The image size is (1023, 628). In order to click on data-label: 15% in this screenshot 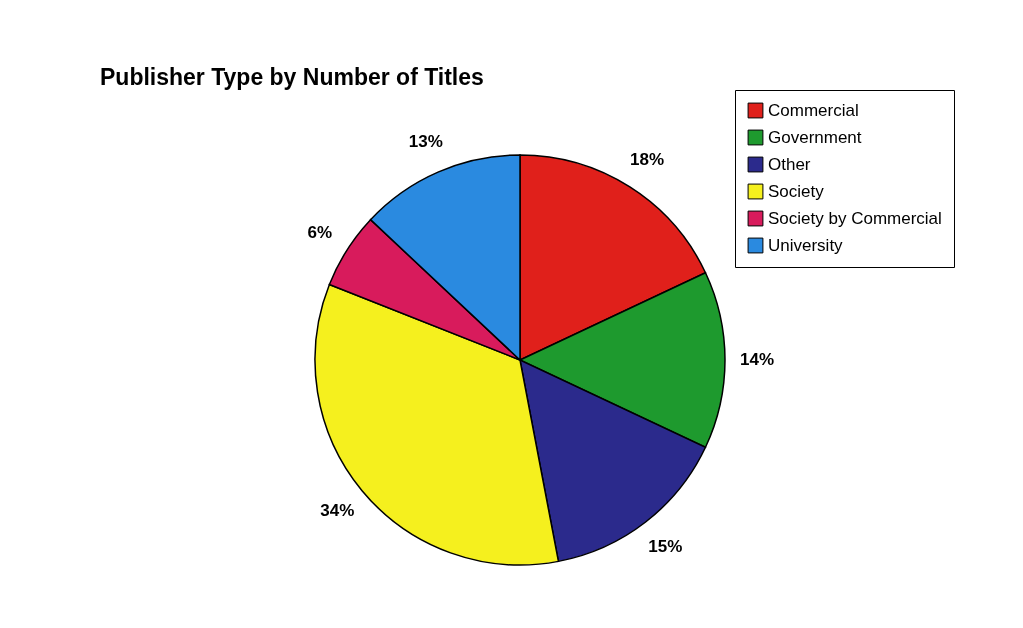, I will do `click(665, 547)`.